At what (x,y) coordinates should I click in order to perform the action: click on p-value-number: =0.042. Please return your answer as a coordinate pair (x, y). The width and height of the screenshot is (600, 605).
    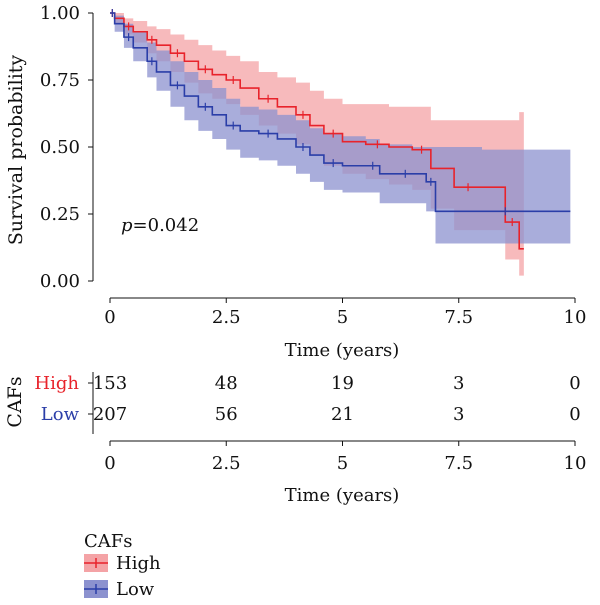
    Looking at the image, I should click on (166, 225).